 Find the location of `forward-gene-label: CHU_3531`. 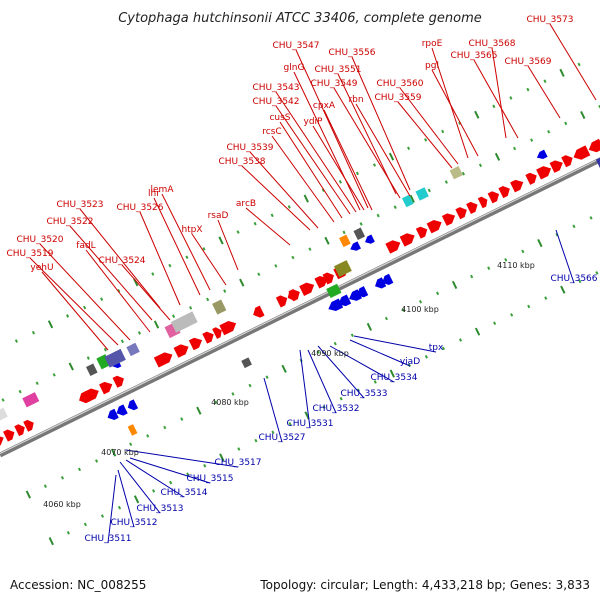

forward-gene-label: CHU_3531 is located at coordinates (309, 424).